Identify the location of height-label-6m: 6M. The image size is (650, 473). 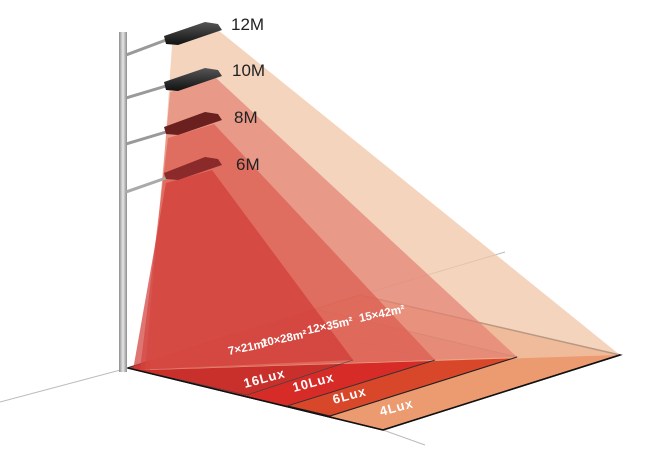
(248, 164).